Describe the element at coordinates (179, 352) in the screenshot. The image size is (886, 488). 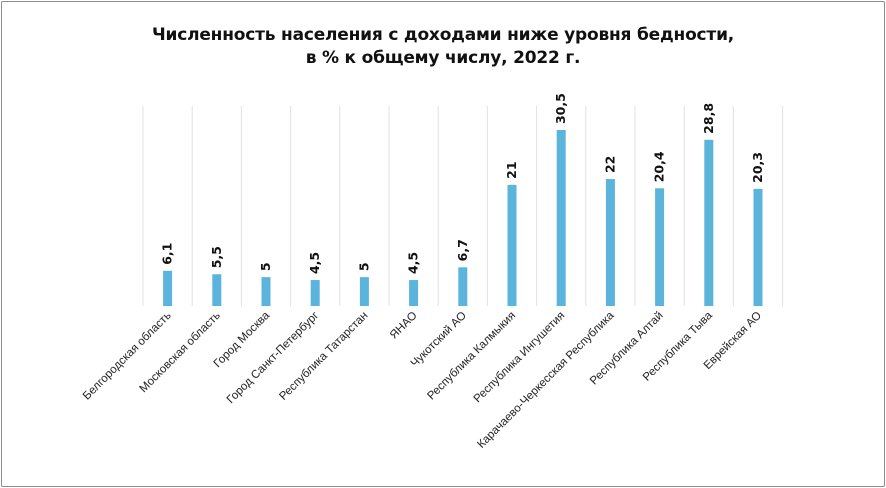
I see `category-label: Московская область` at that location.